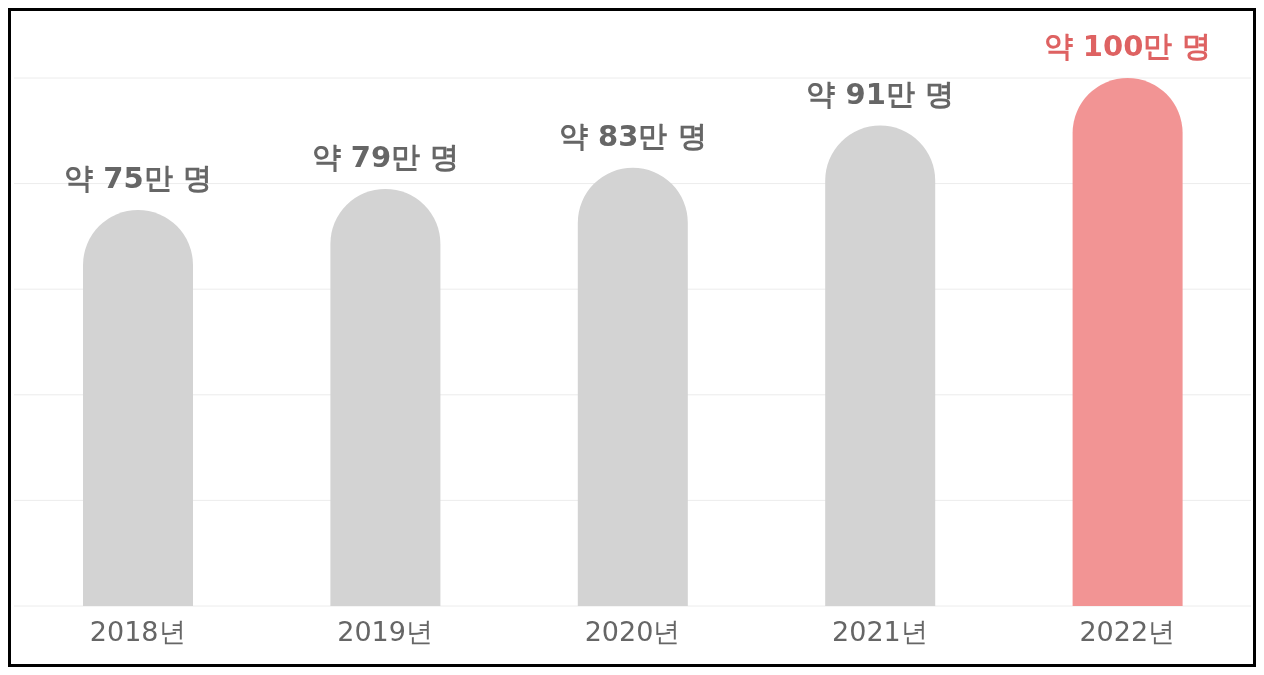 The height and width of the screenshot is (675, 1264). What do you see at coordinates (632, 632) in the screenshot?
I see `x-tick-label: 2020년` at bounding box center [632, 632].